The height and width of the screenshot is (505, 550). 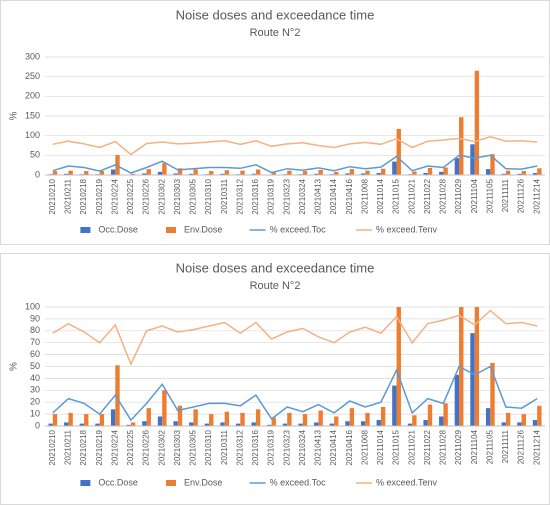 I want to click on x-tick-label: 20211214, so click(x=536, y=447).